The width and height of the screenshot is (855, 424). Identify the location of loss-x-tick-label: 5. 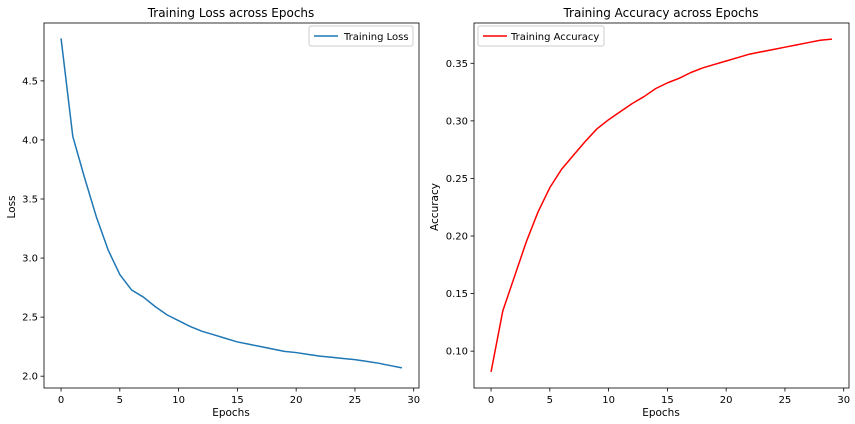
(120, 400).